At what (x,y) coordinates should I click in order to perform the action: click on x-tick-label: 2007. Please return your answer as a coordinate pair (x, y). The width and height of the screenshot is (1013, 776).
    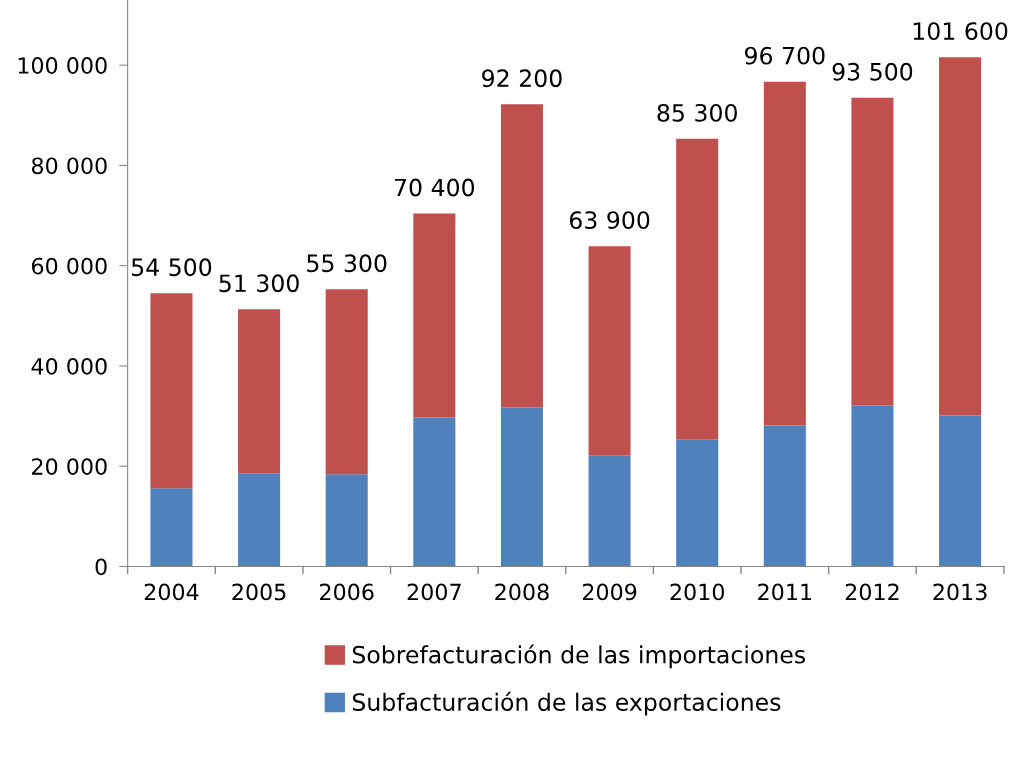
    Looking at the image, I should click on (434, 592).